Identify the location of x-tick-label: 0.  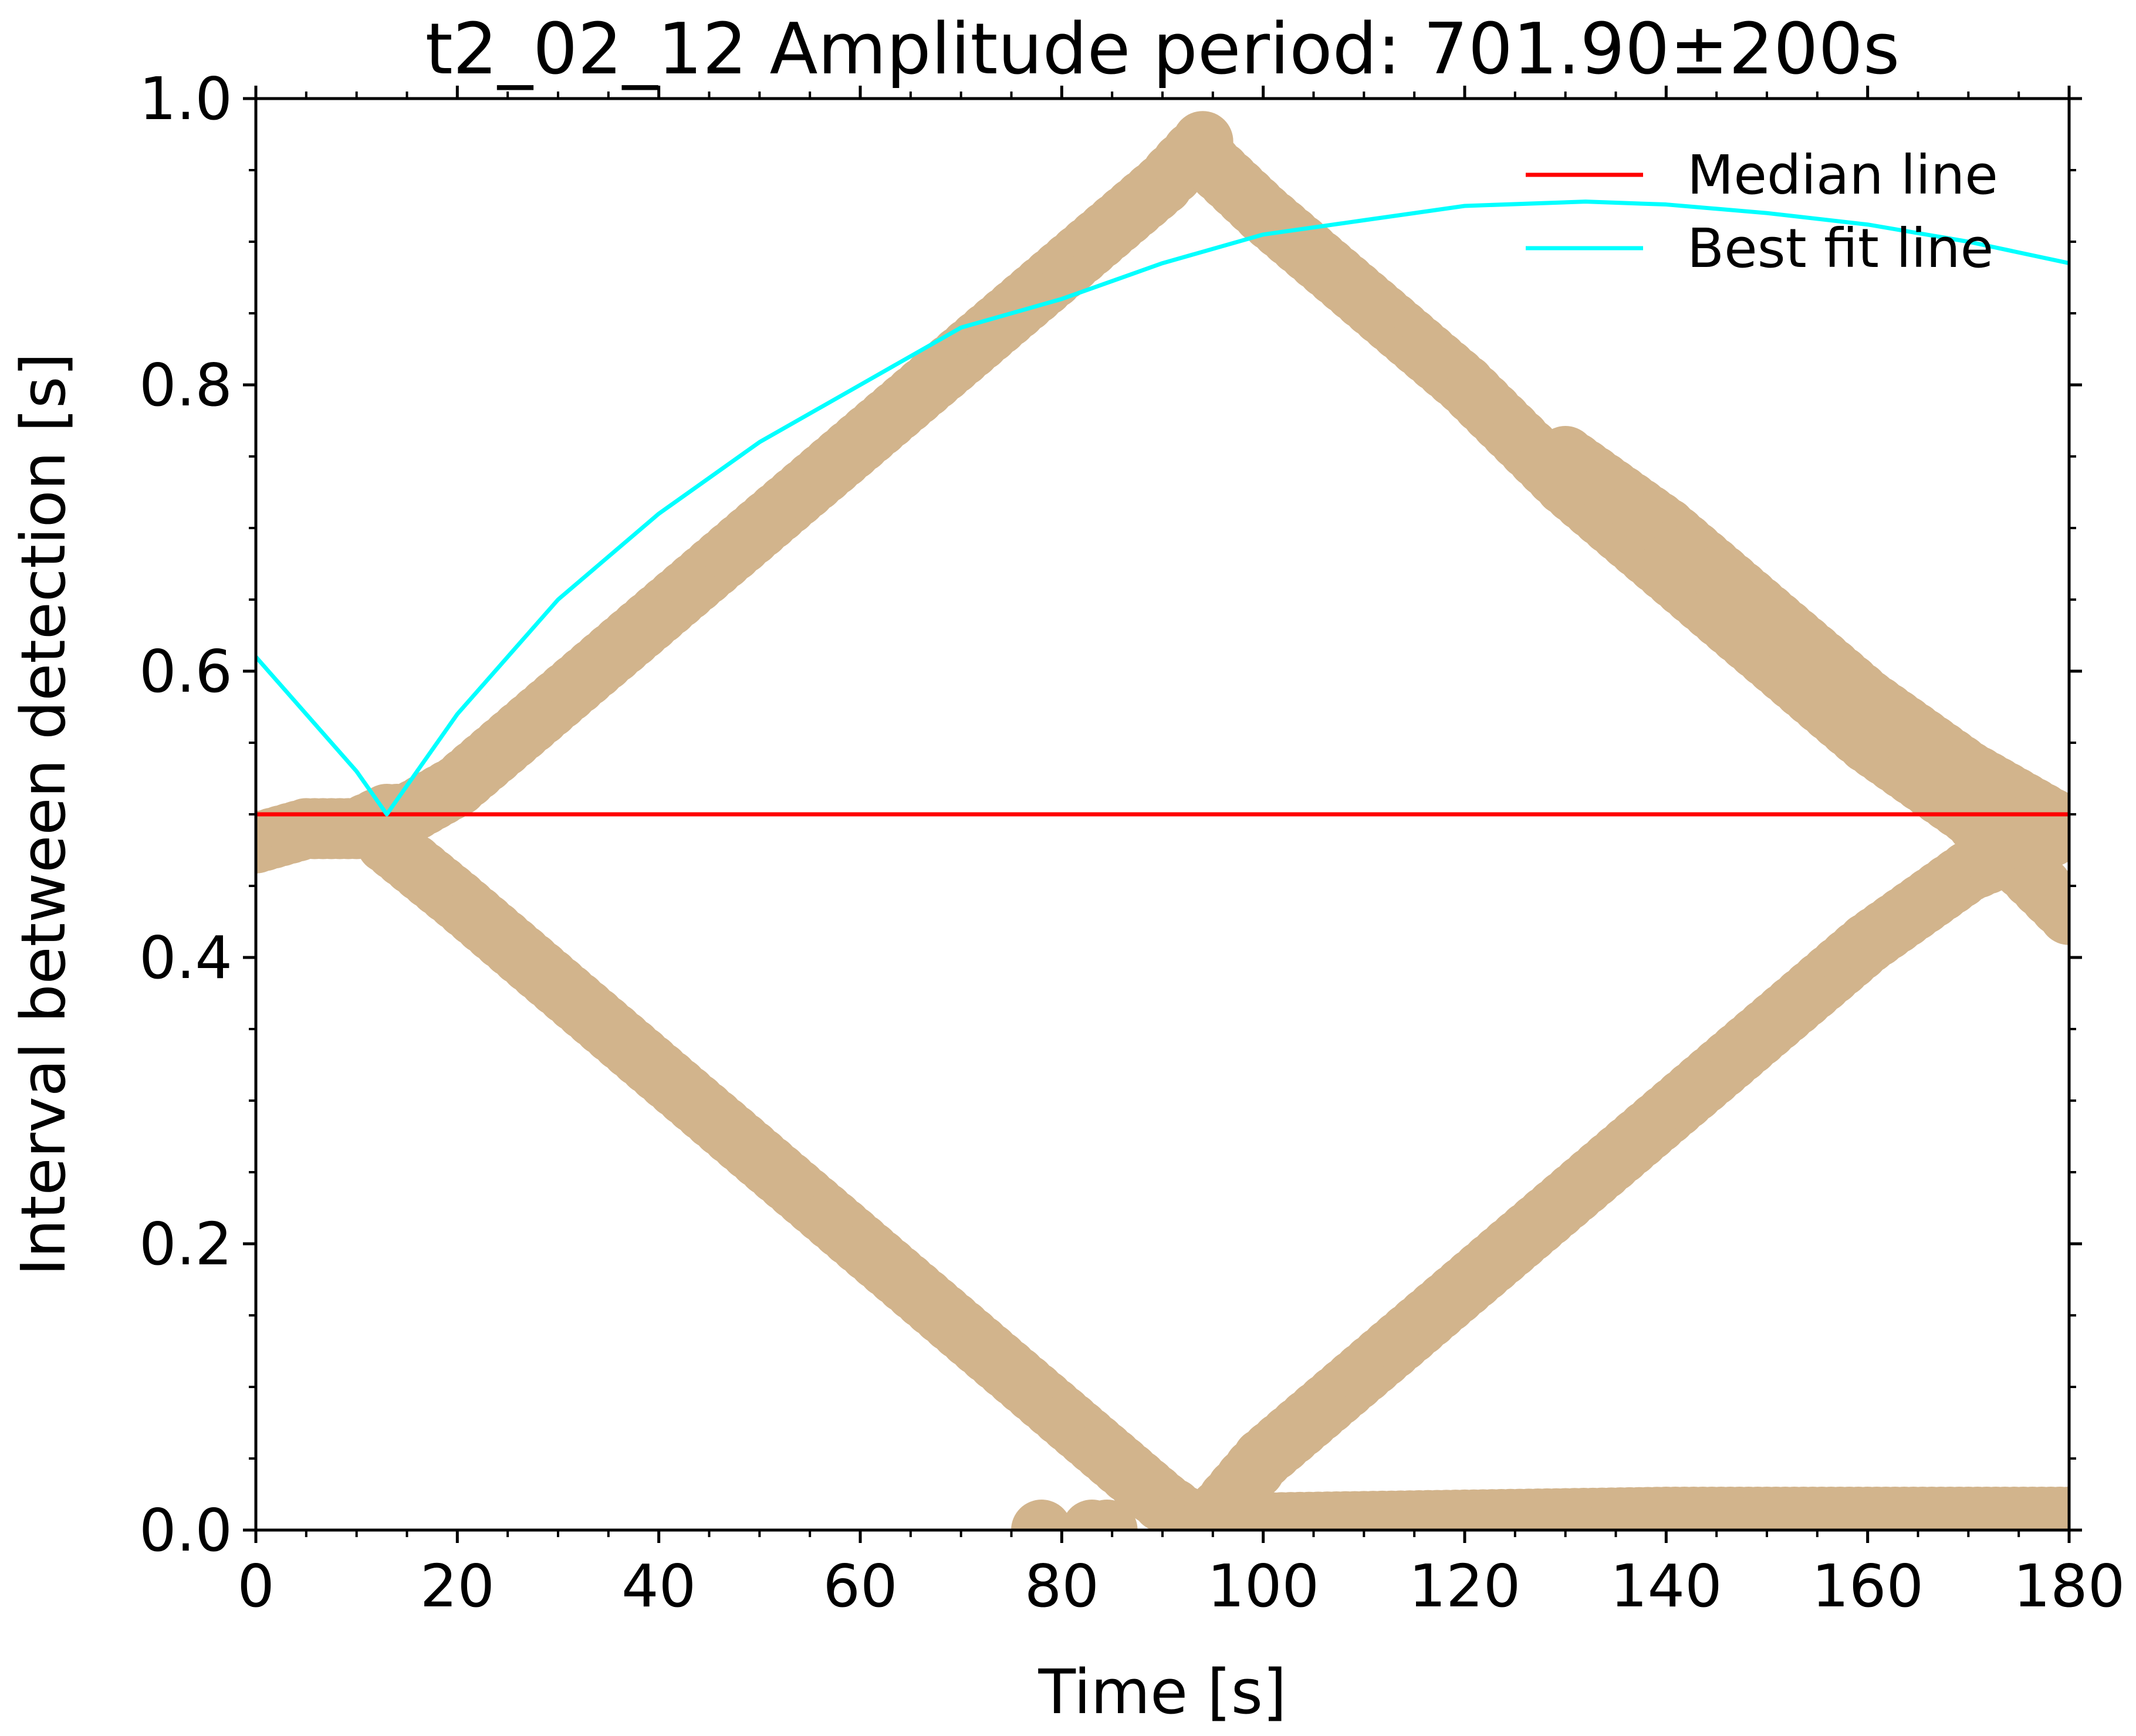
(256, 1586).